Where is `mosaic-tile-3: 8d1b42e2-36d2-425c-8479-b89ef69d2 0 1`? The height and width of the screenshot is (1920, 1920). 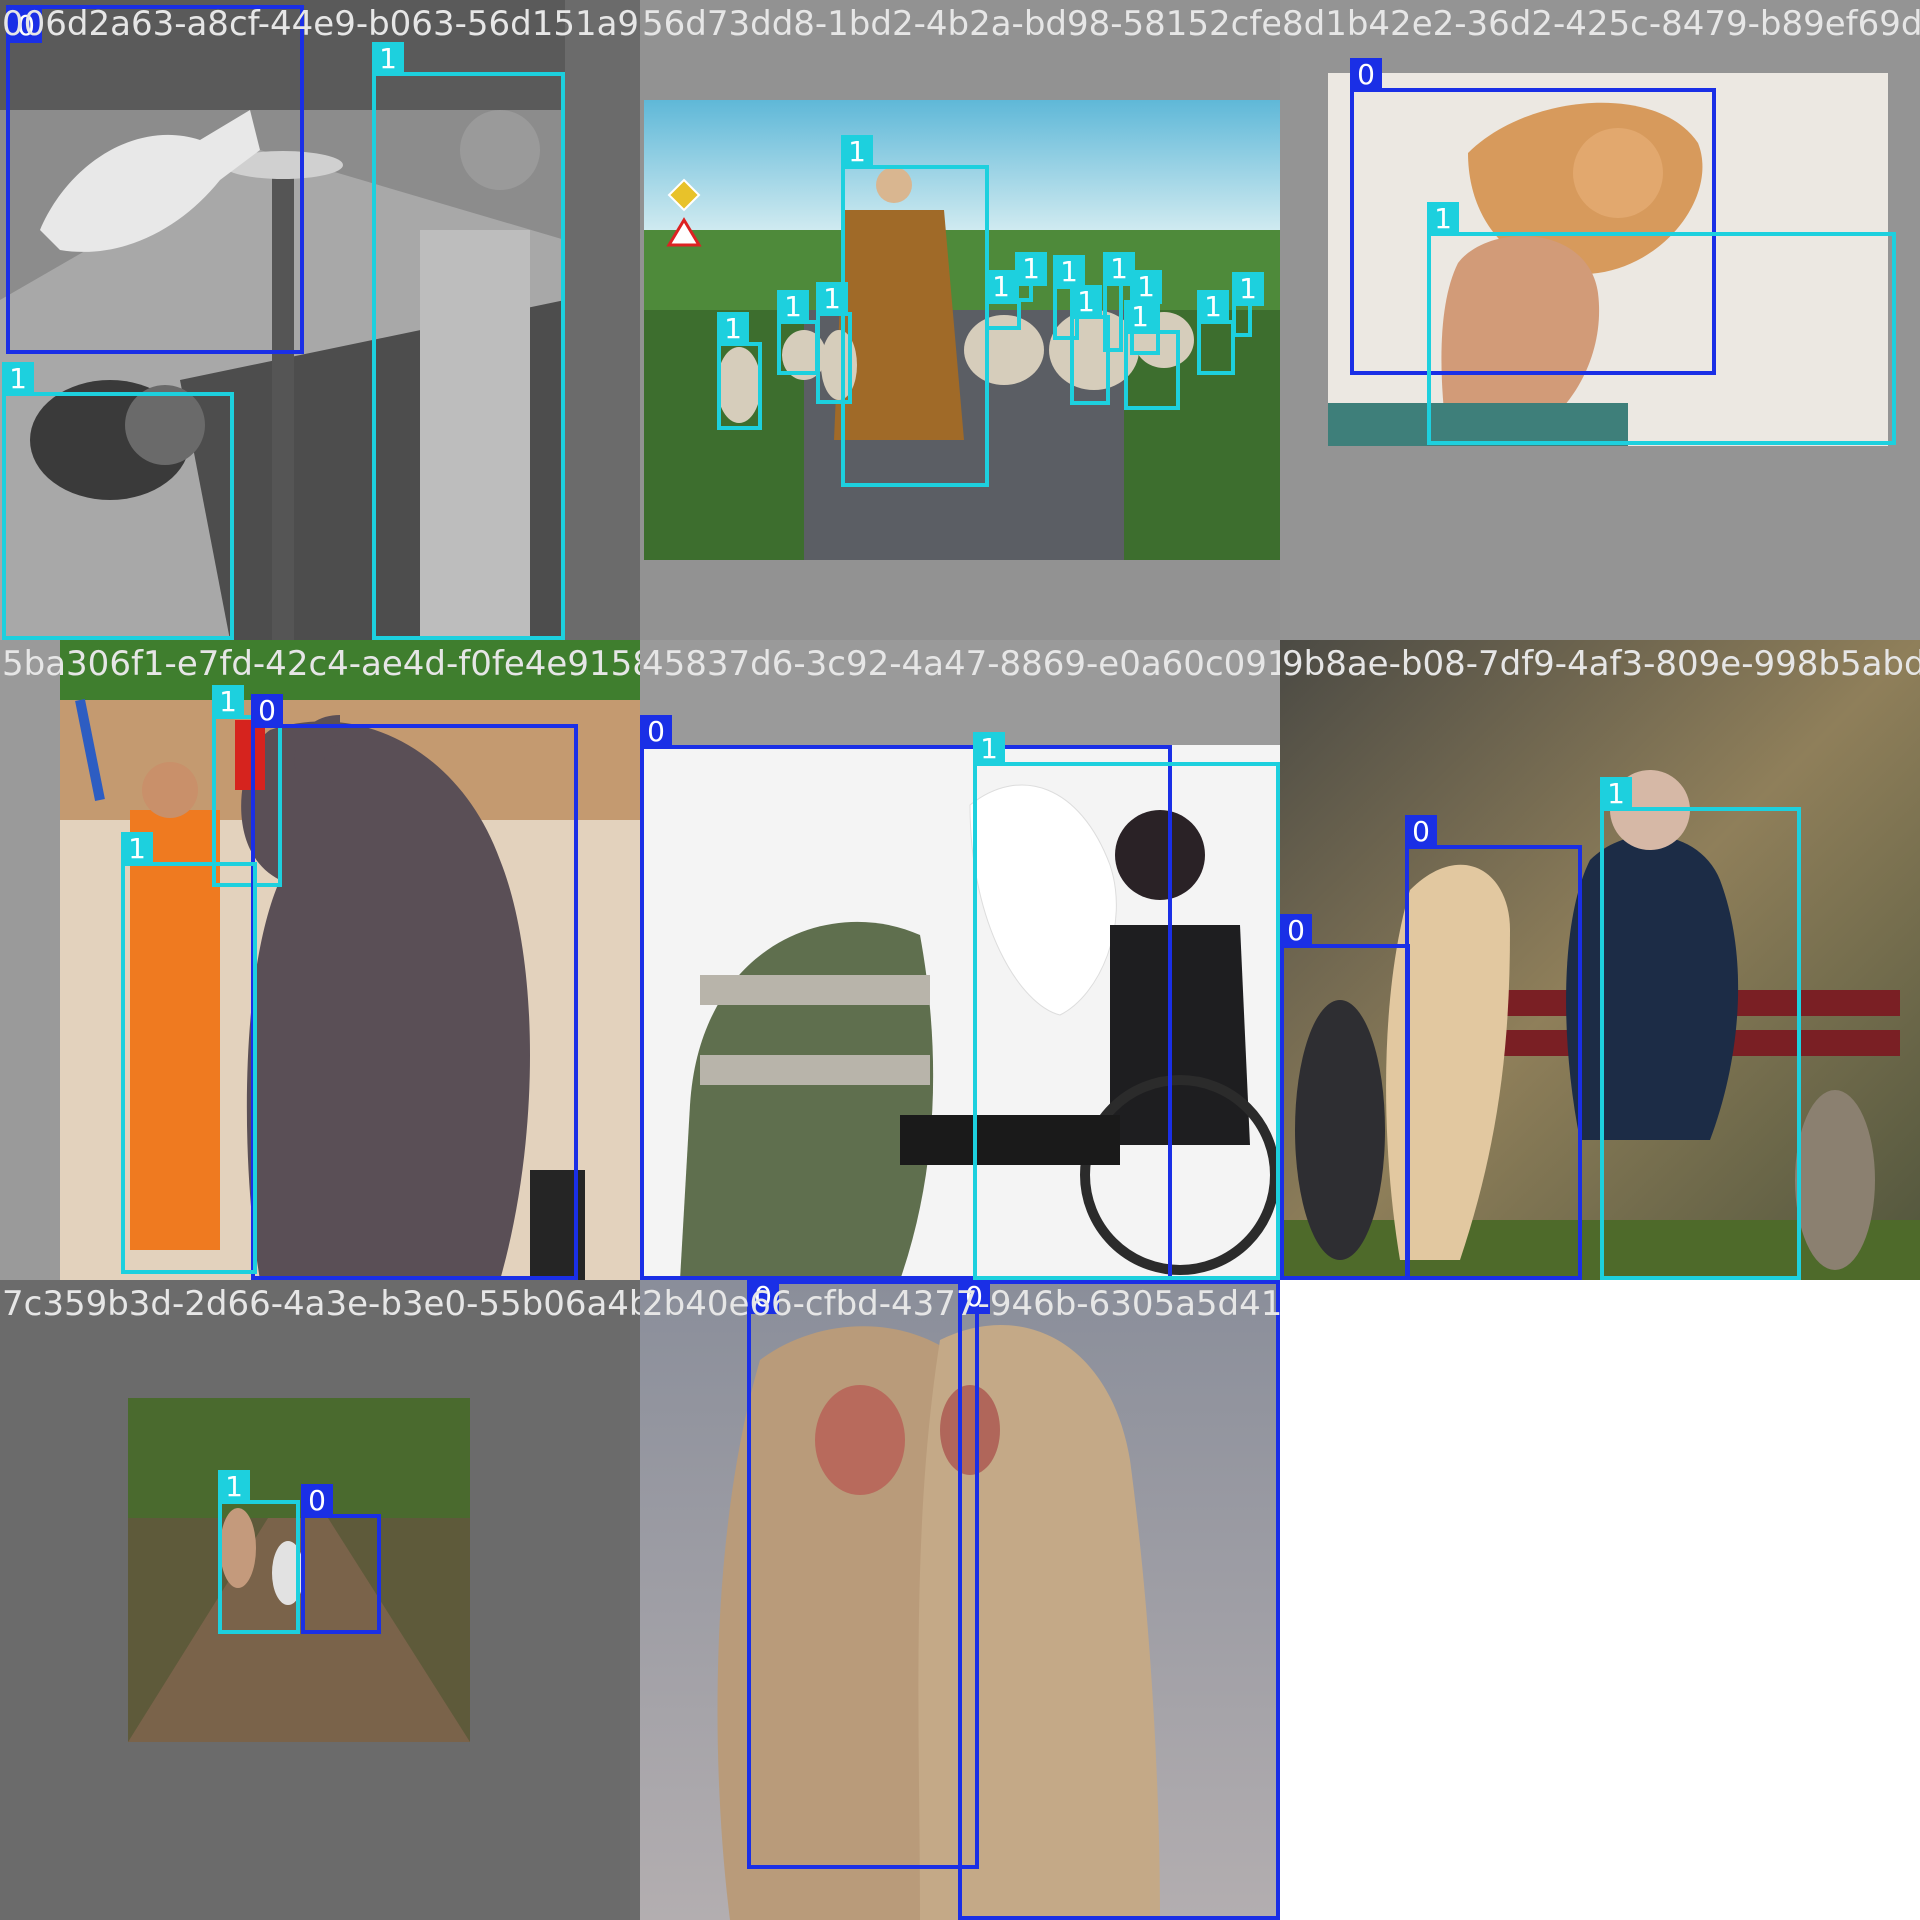
mosaic-tile-3: 8d1b42e2-36d2-425c-8479-b89ef69d2 0 1 is located at coordinates (1600, 320).